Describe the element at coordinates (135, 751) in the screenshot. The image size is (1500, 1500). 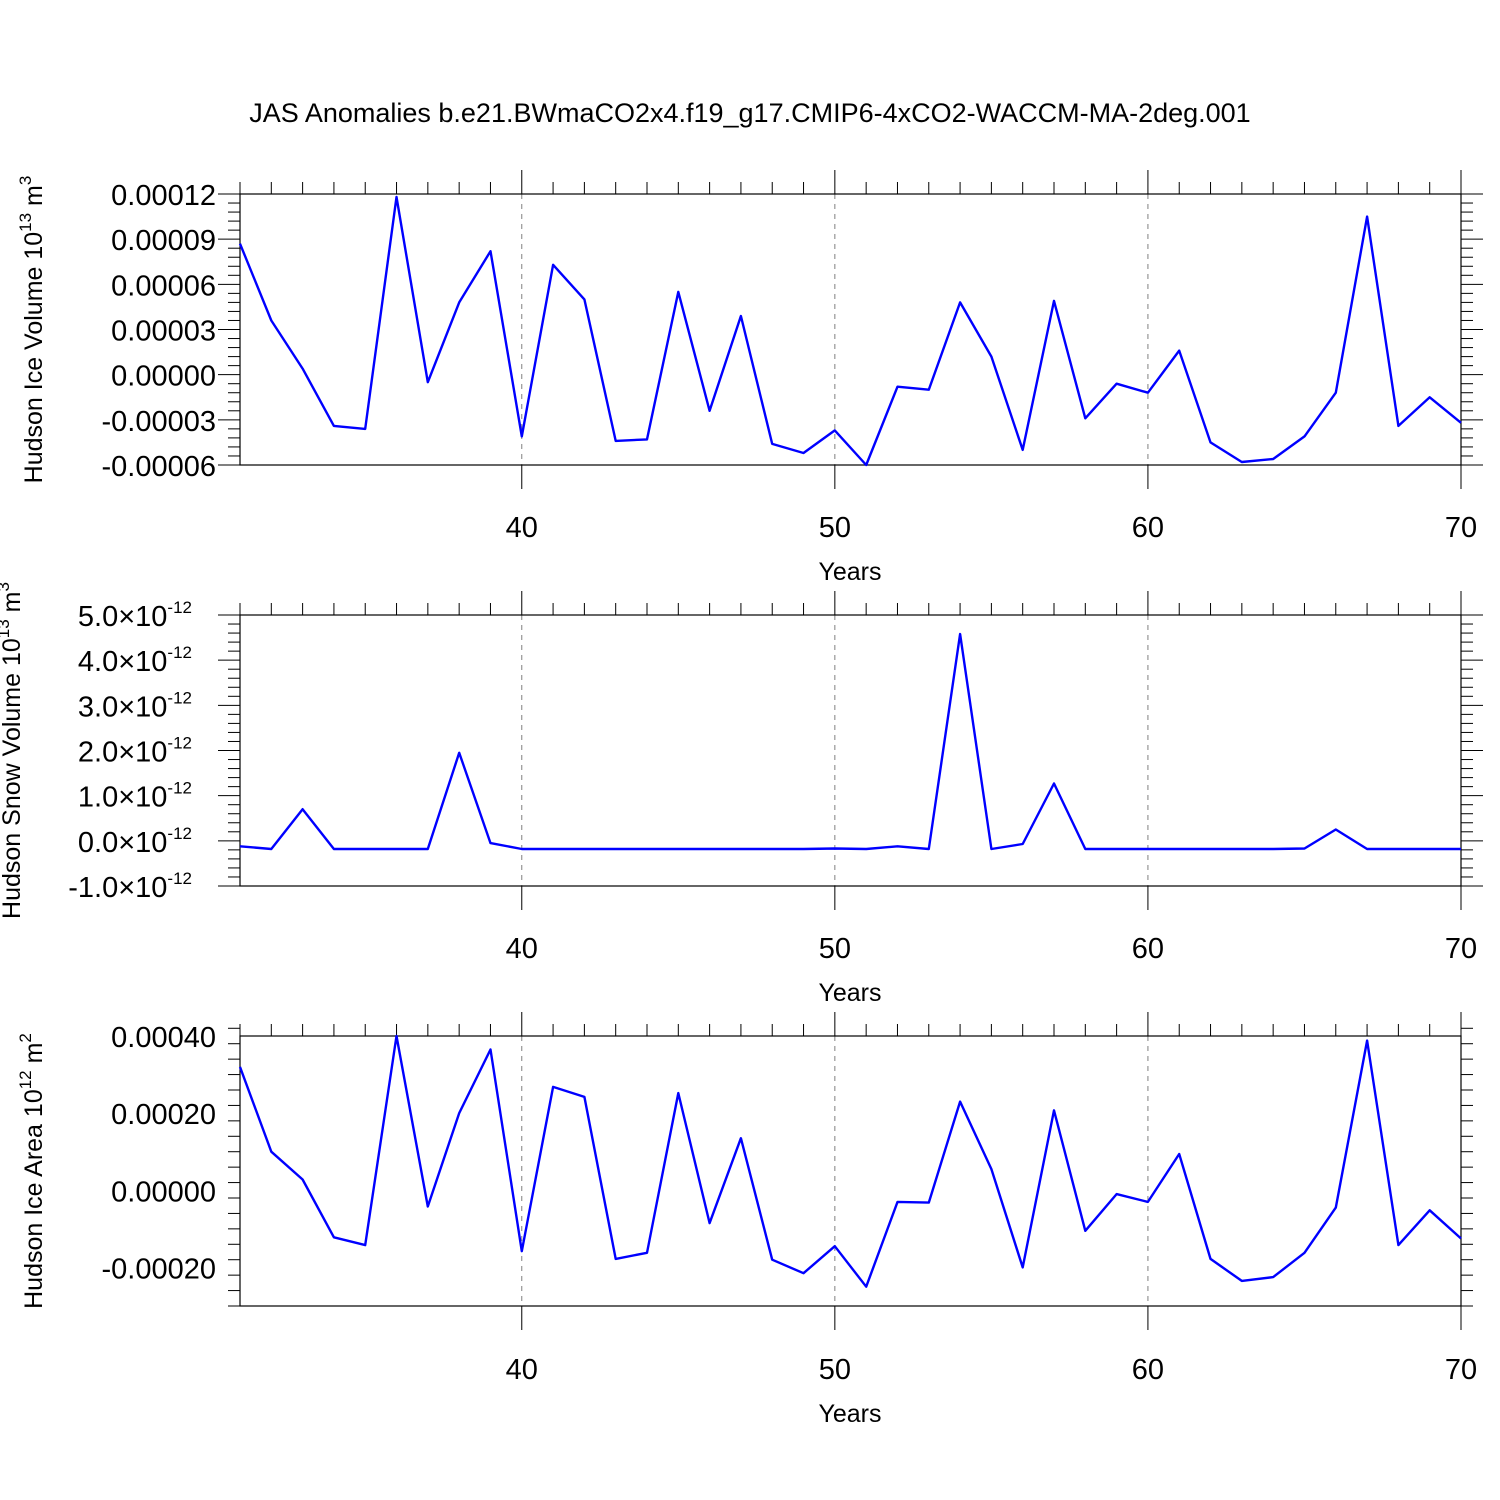
I see `y-tick-label: 2.0×10⁻¹²` at that location.